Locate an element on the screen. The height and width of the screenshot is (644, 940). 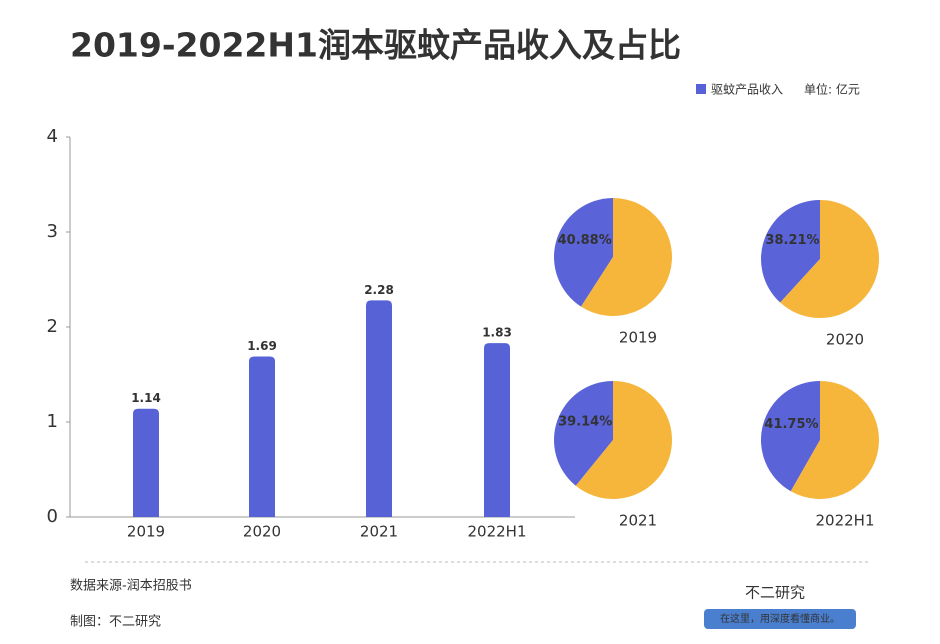
pie-title: 2019 is located at coordinates (638, 338).